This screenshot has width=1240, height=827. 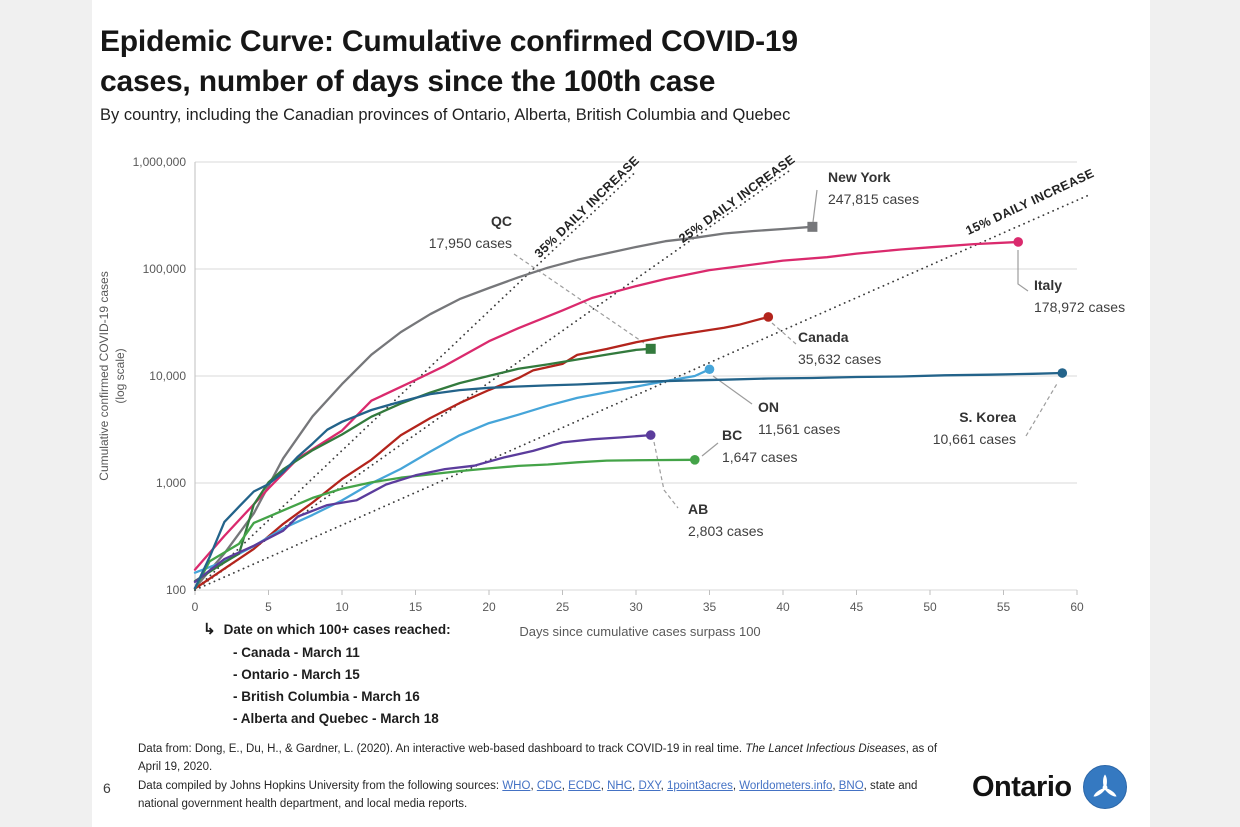 I want to click on leader-new-york, so click(x=815, y=206).